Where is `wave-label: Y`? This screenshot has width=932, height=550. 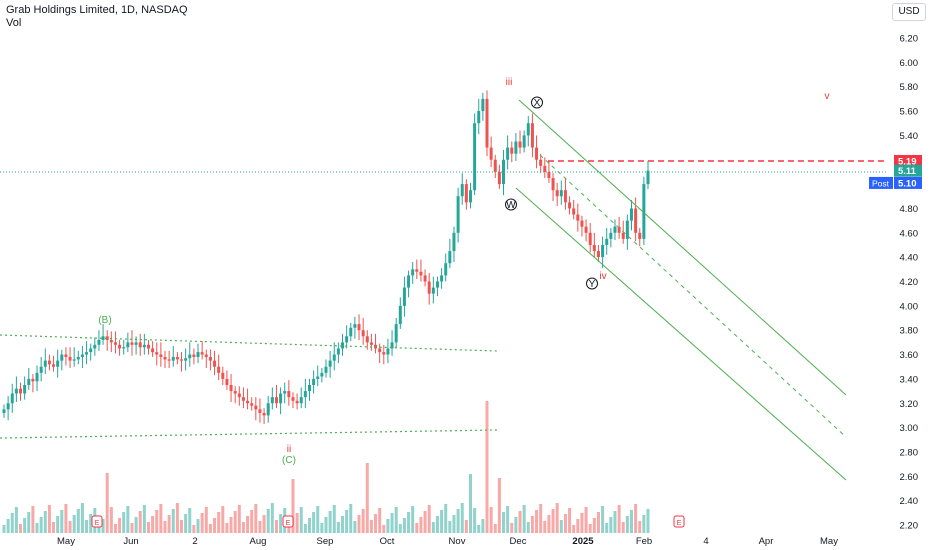
wave-label: Y is located at coordinates (592, 284).